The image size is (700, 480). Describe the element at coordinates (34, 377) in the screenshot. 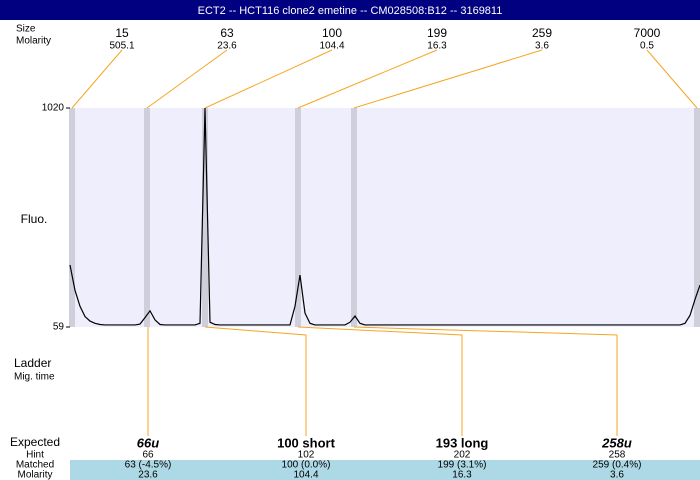

I see `mig-time-label: Mig. time` at that location.